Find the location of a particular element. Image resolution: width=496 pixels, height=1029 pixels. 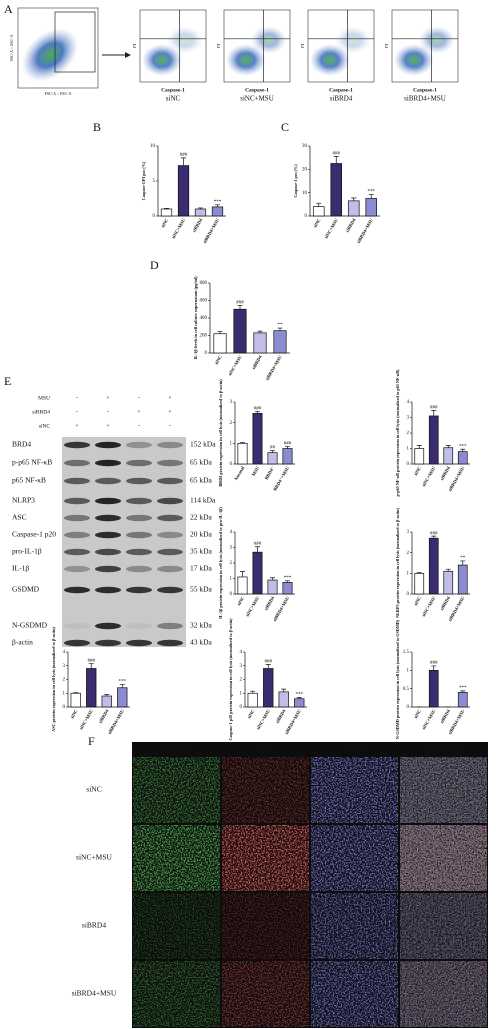

band-name: GSDMD is located at coordinates (26, 589).